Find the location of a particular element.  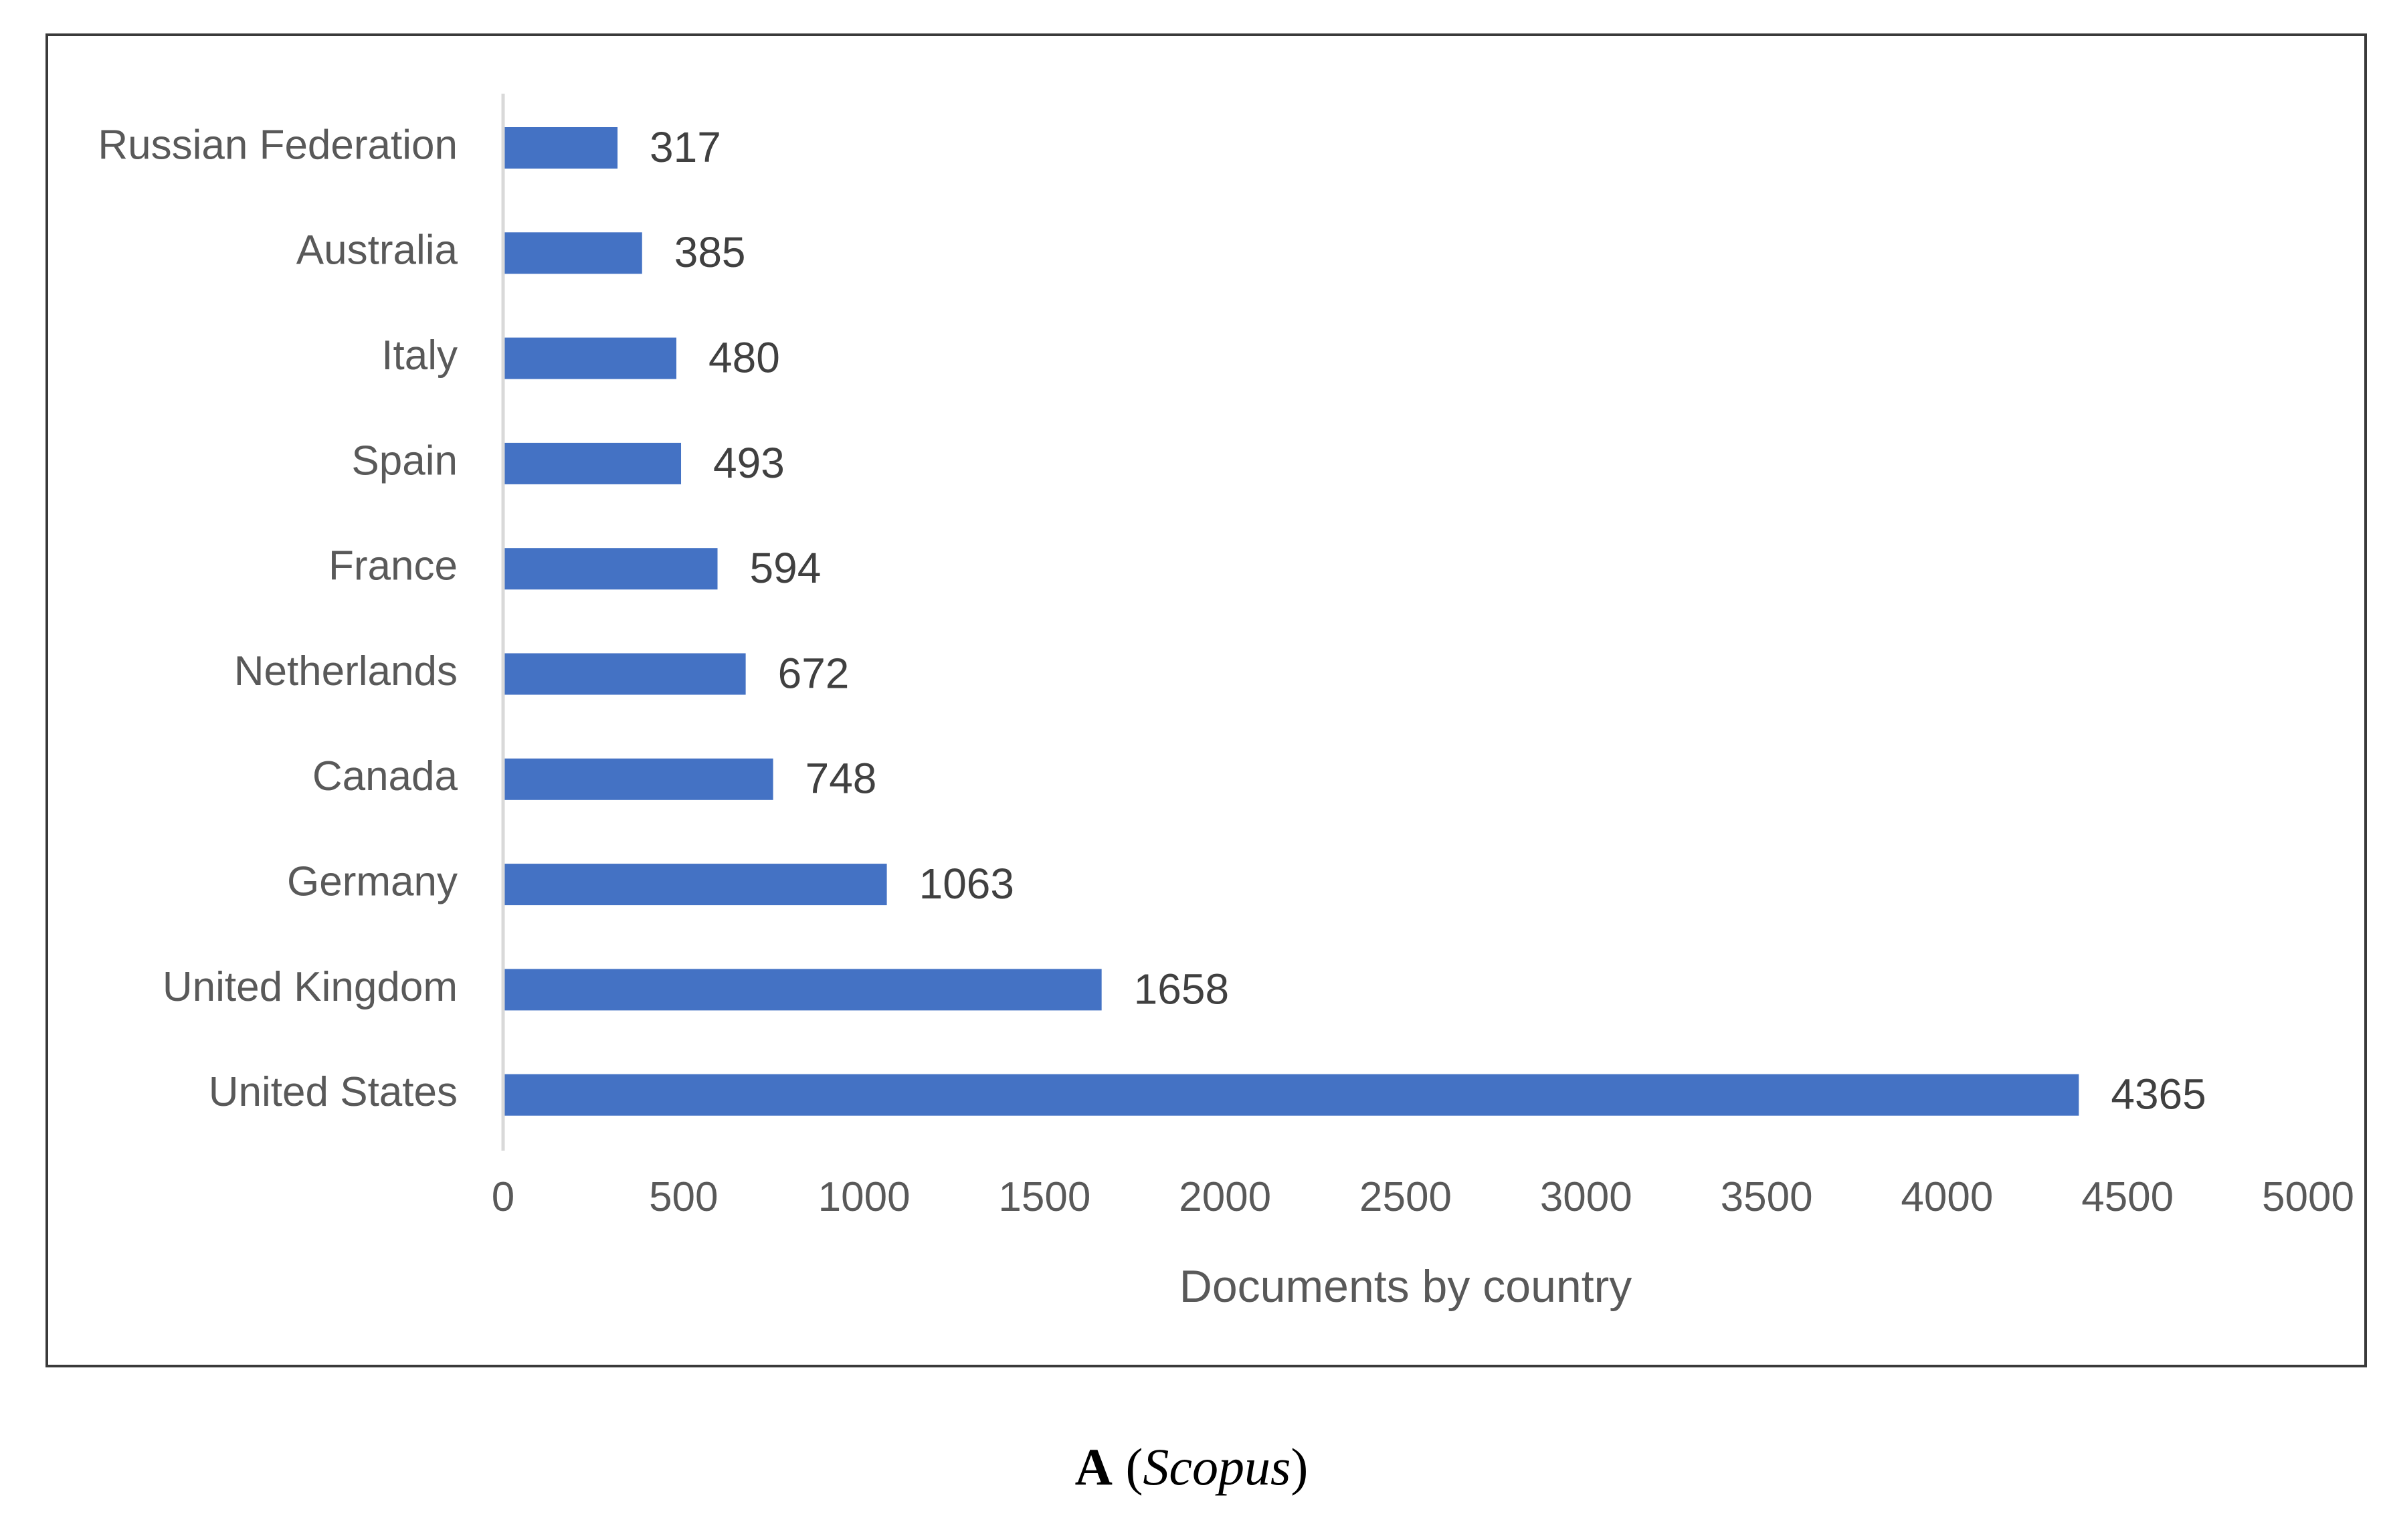

bar-italy is located at coordinates (590, 358).